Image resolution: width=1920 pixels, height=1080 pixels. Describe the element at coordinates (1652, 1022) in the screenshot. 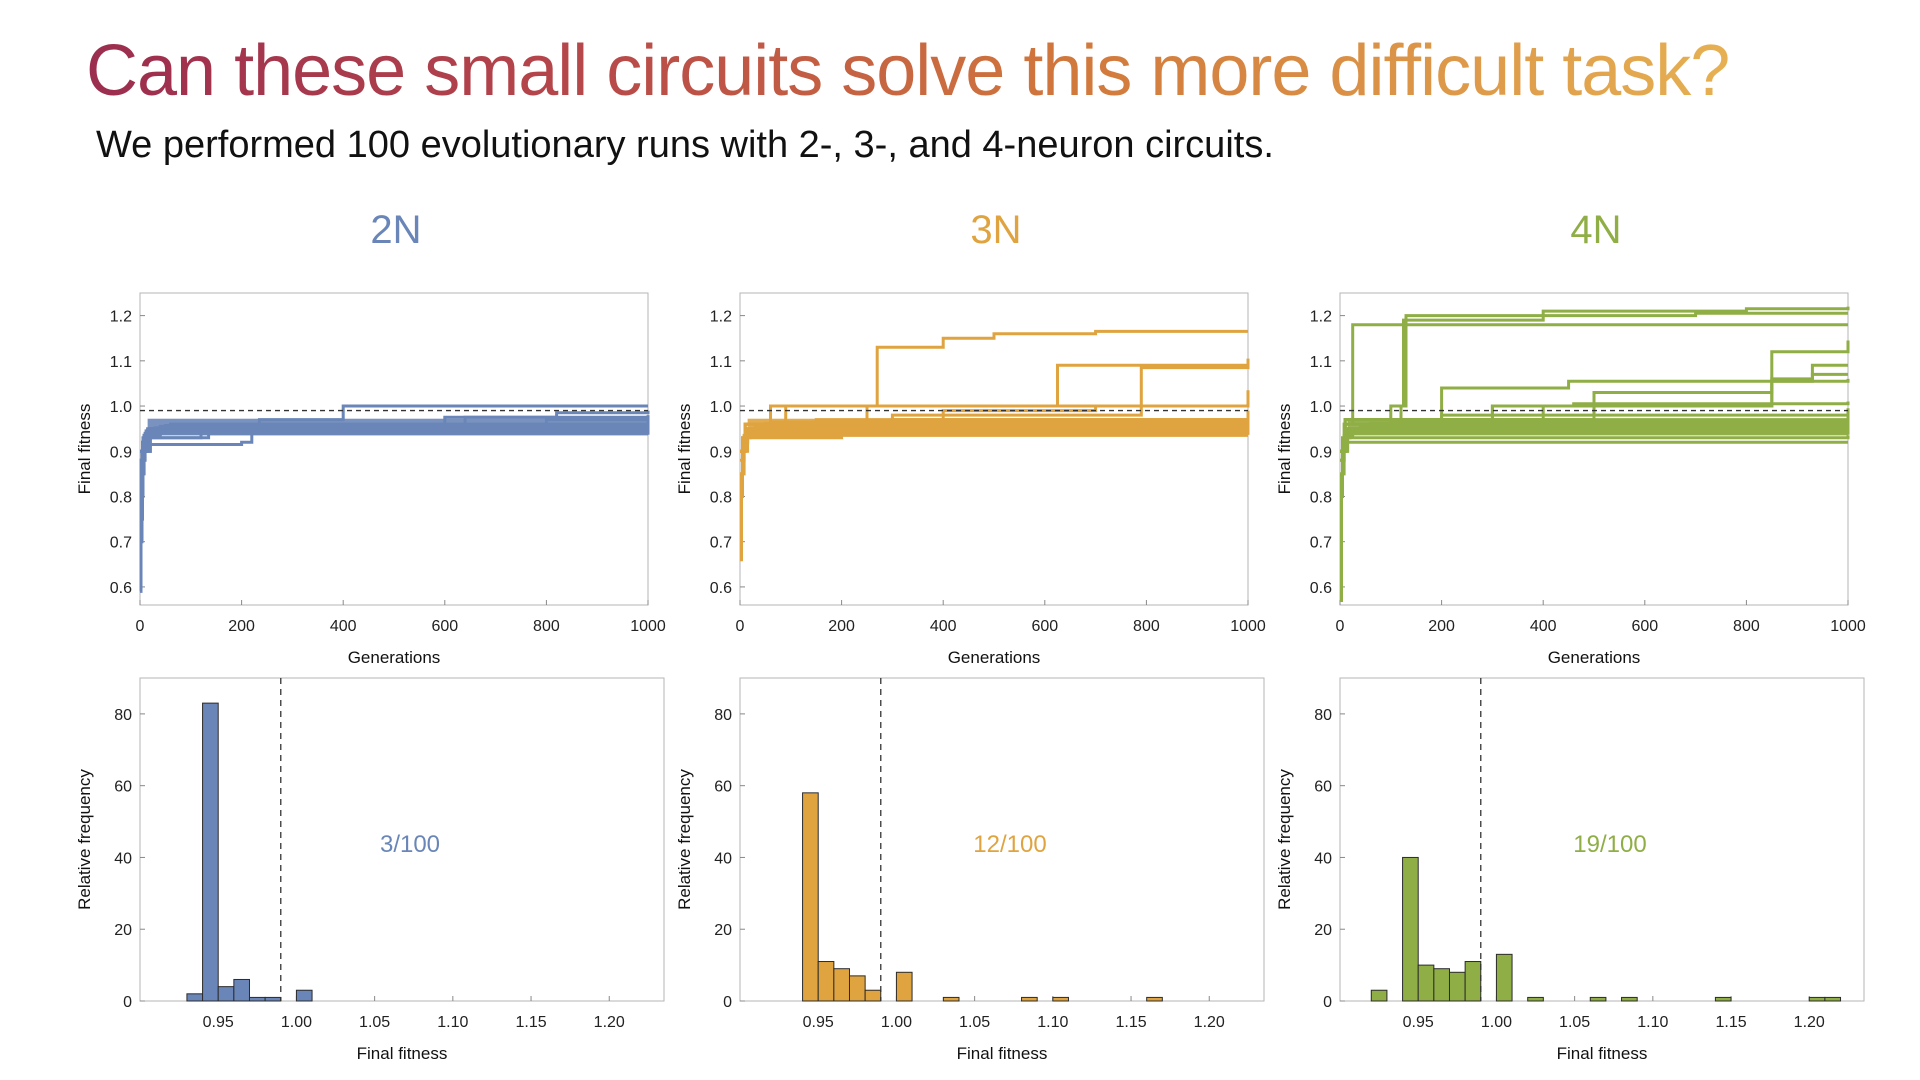

I see `x-tick-label: 1.10` at that location.